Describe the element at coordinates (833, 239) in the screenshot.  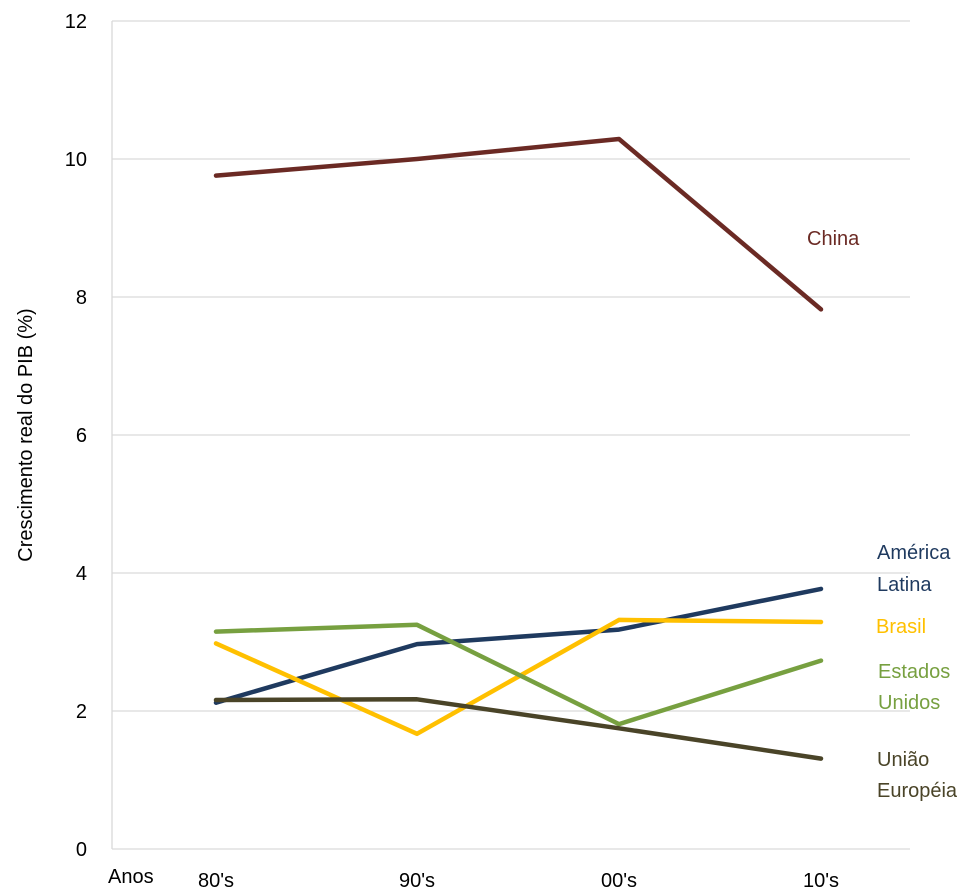
I see `series-label: China` at that location.